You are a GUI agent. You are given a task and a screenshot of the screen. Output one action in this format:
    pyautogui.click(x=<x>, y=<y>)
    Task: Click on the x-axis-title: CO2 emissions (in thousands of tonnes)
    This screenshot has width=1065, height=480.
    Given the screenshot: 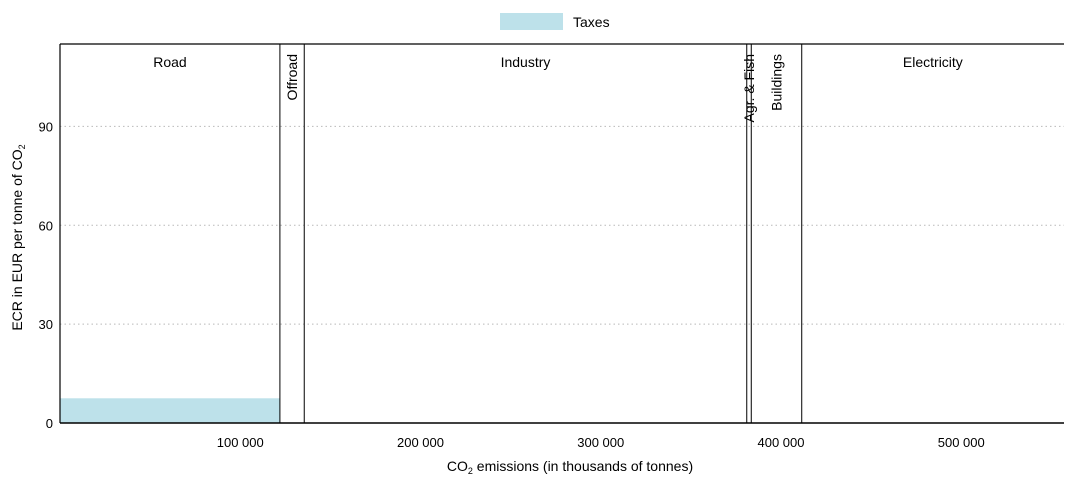 What is the action you would take?
    pyautogui.click(x=570, y=466)
    